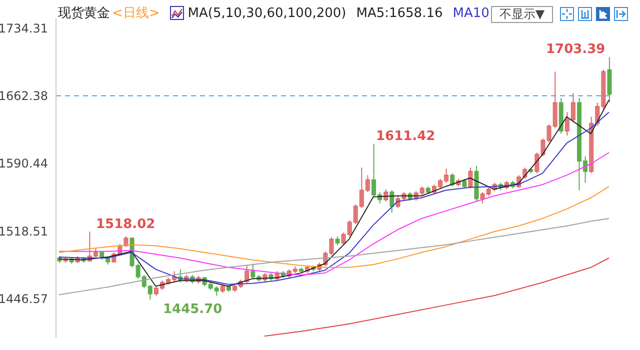  Describe the element at coordinates (24, 231) in the screenshot. I see `y-tick-label: 1518.51` at that location.